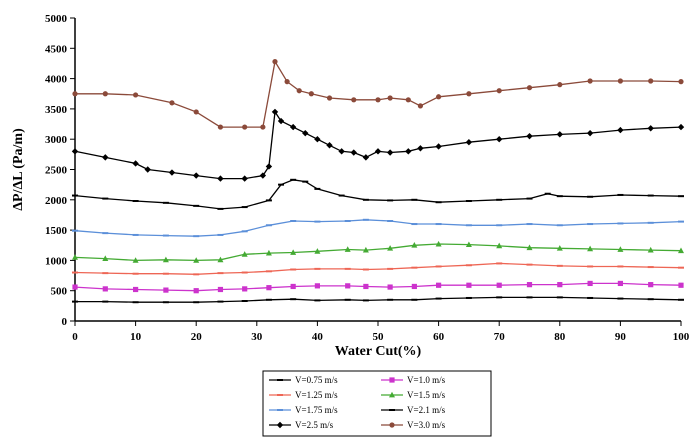 This screenshot has height=439, width=689. What do you see at coordinates (426, 395) in the screenshot?
I see `legend-label: V=1.5 m/s` at bounding box center [426, 395].